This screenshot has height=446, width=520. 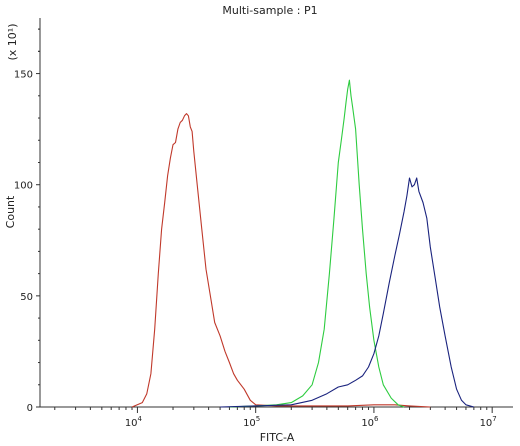 I want to click on y-axis-label: Count, so click(x=10, y=211).